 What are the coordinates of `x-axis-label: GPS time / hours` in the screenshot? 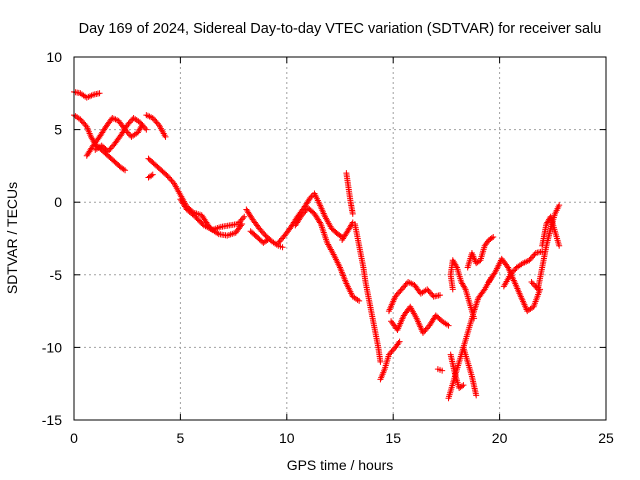 It's located at (340, 465).